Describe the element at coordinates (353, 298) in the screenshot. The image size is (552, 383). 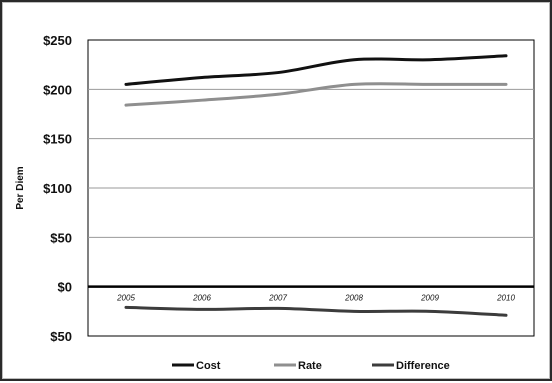
I see `x-tick-label: 2008` at that location.